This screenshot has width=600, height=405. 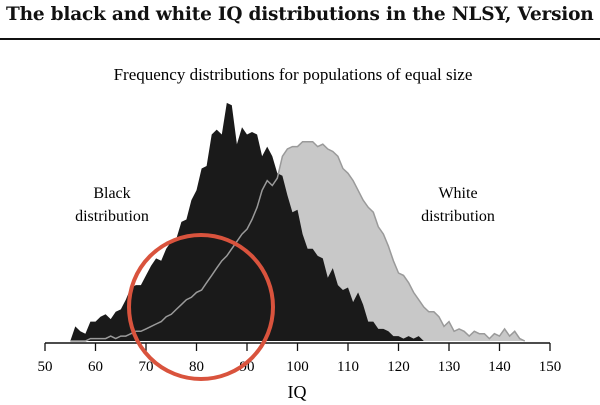 What do you see at coordinates (201, 307) in the screenshot?
I see `highlight-circle` at bounding box center [201, 307].